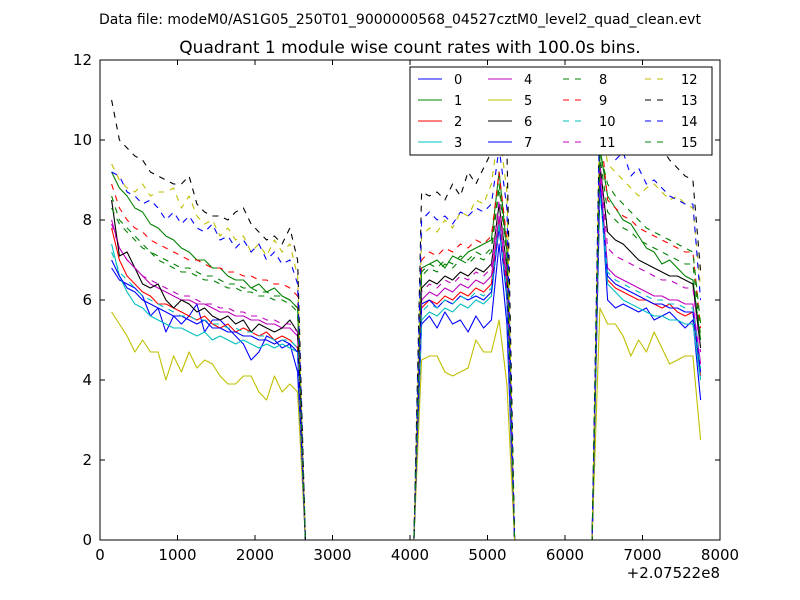  I want to click on x-tick-label: 2000, so click(255, 555).